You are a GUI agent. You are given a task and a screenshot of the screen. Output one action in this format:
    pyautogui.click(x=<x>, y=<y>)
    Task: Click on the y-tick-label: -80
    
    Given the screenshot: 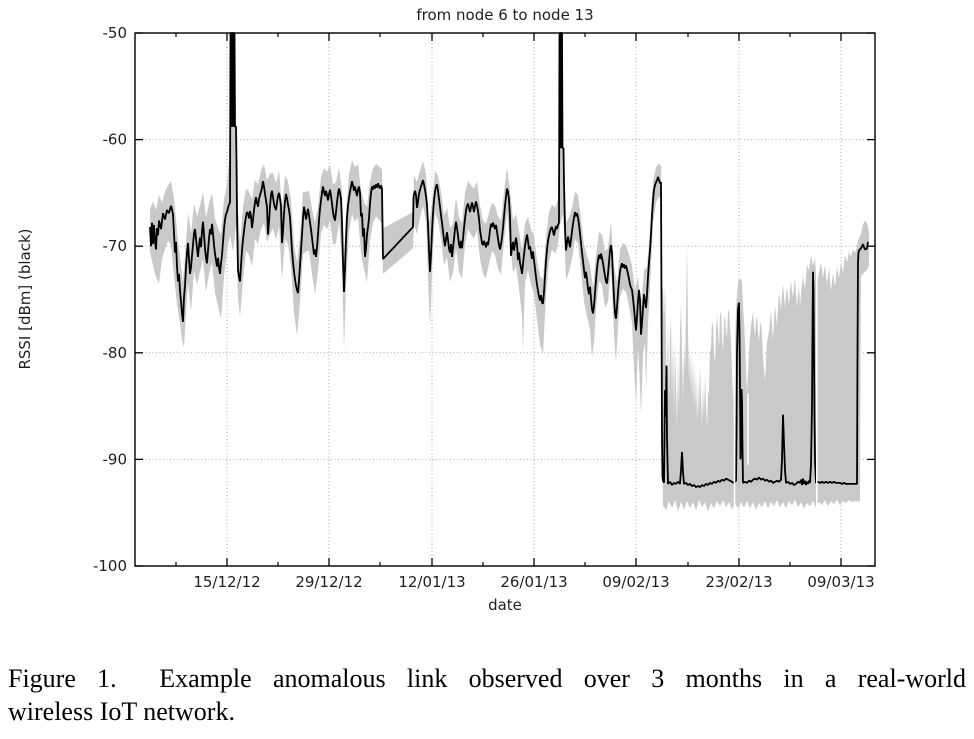 What is the action you would take?
    pyautogui.click(x=115, y=353)
    